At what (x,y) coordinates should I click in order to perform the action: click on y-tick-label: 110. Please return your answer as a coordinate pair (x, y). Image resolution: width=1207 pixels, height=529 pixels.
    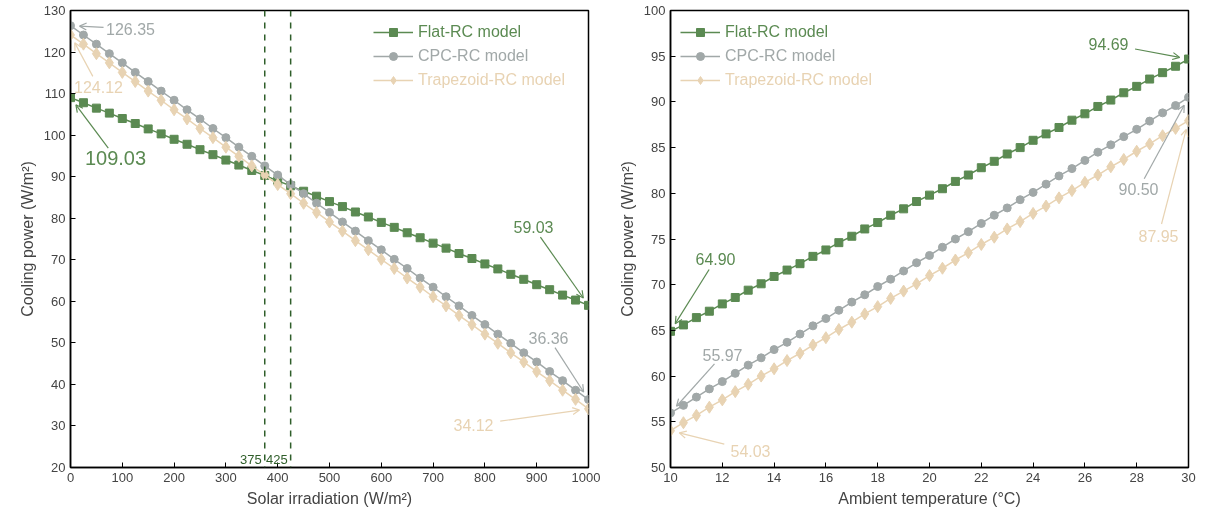
    Looking at the image, I should click on (55, 94).